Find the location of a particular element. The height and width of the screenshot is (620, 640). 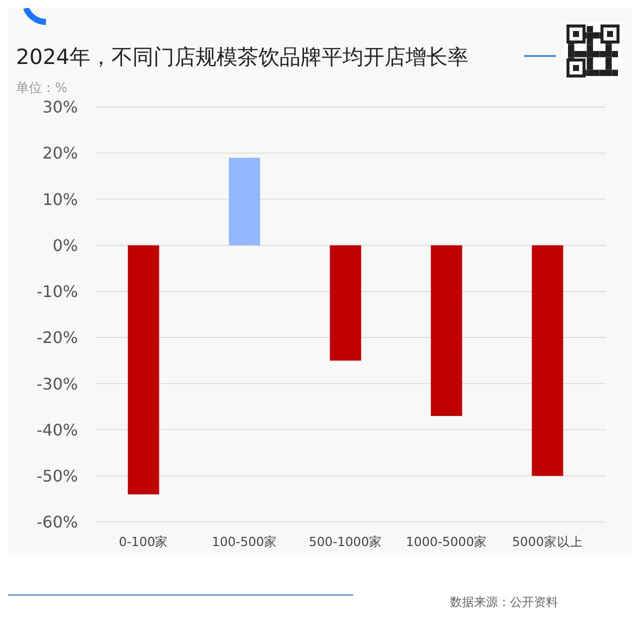

x-tick-label: 5000家以上 is located at coordinates (547, 541).